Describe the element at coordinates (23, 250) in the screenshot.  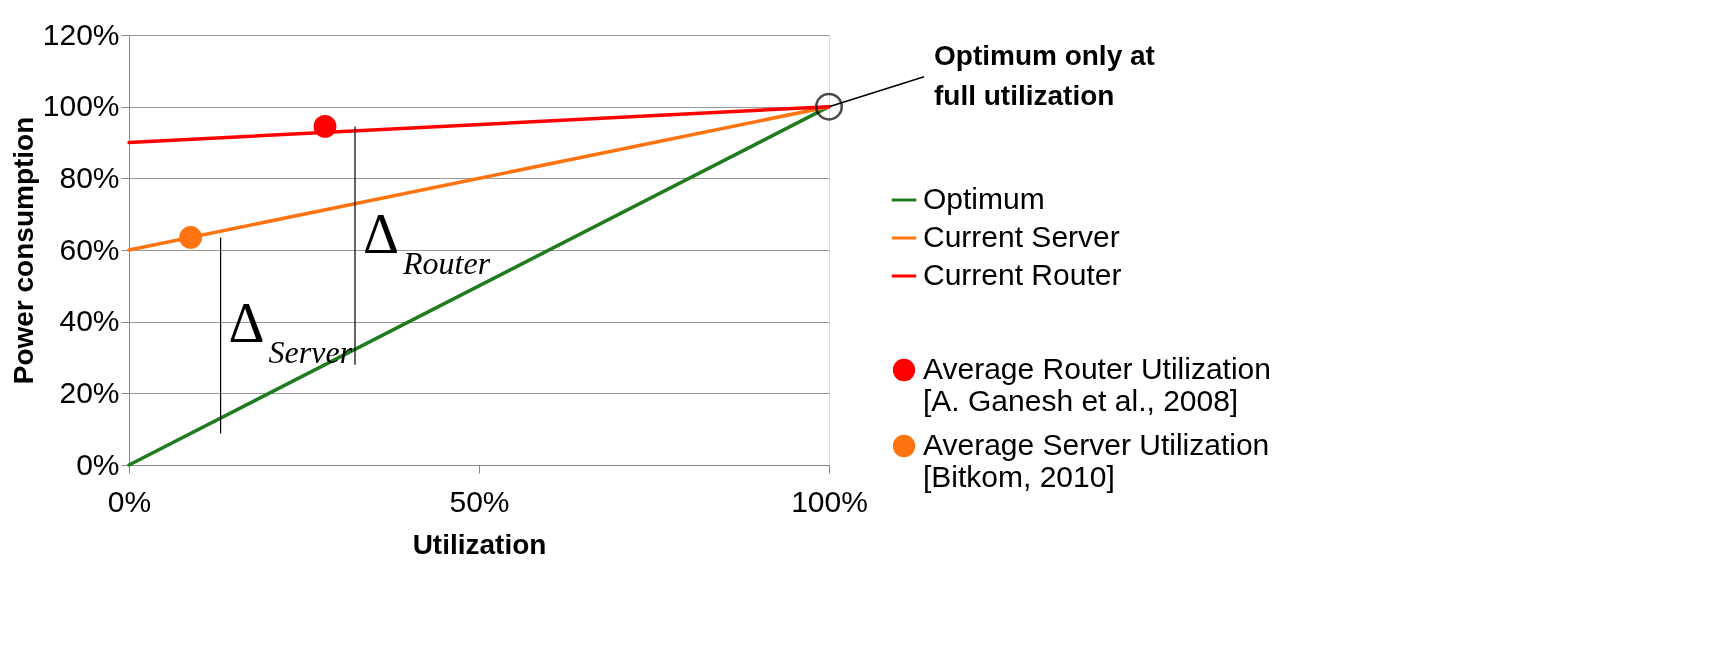
I see `y-axis-title: Power consumption` at that location.